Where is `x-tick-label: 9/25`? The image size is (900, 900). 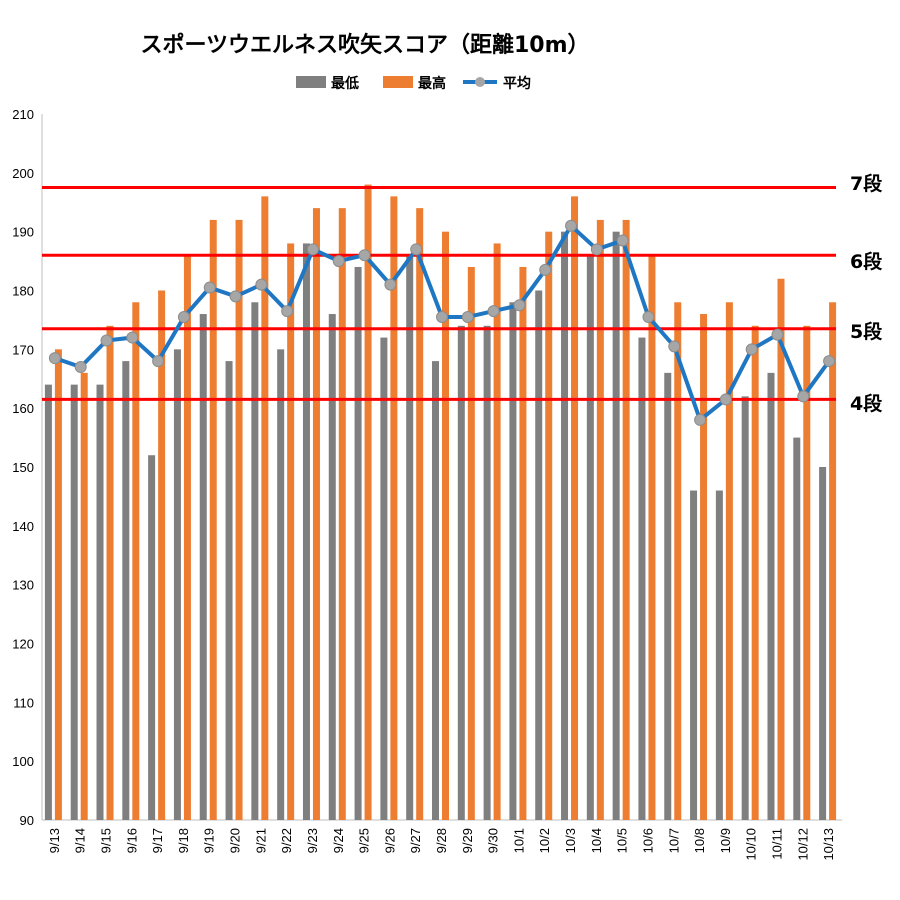 x-tick-label: 9/25 is located at coordinates (364, 840).